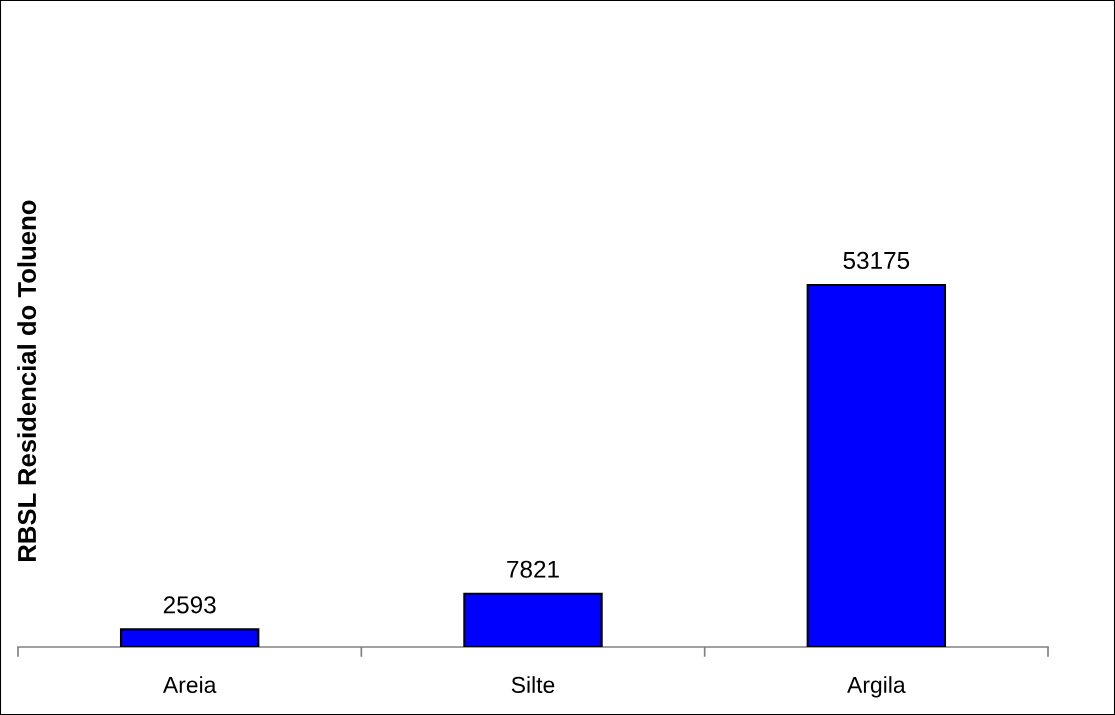  What do you see at coordinates (27, 380) in the screenshot?
I see `y-axis-title: RBSL Residencial do Tolueno` at bounding box center [27, 380].